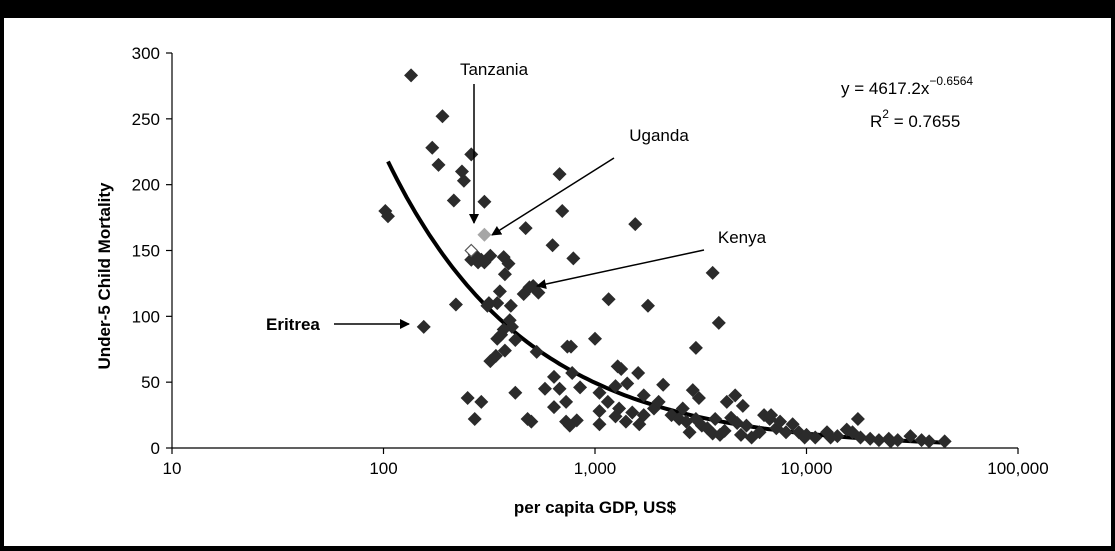 The height and width of the screenshot is (551, 1115). What do you see at coordinates (1017, 468) in the screenshot?
I see `x-tick-label: 100,000` at bounding box center [1017, 468].